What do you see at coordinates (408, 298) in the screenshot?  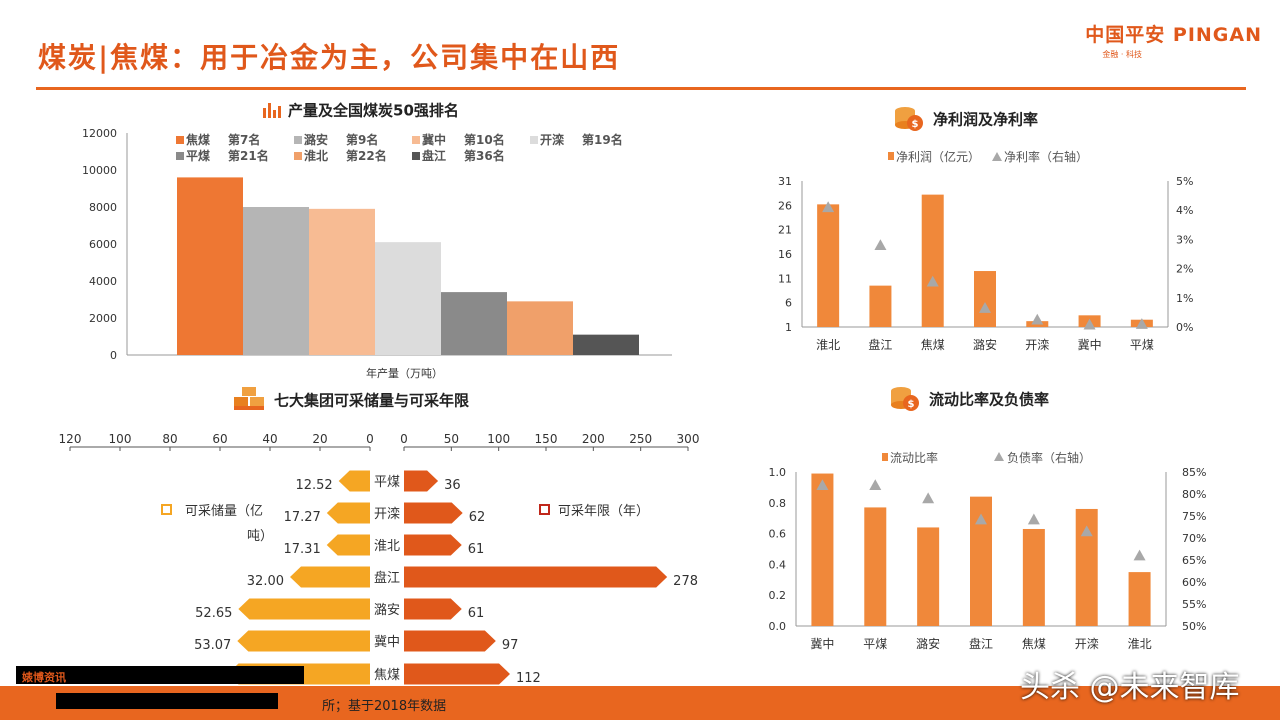 I see `bar-开滦` at bounding box center [408, 298].